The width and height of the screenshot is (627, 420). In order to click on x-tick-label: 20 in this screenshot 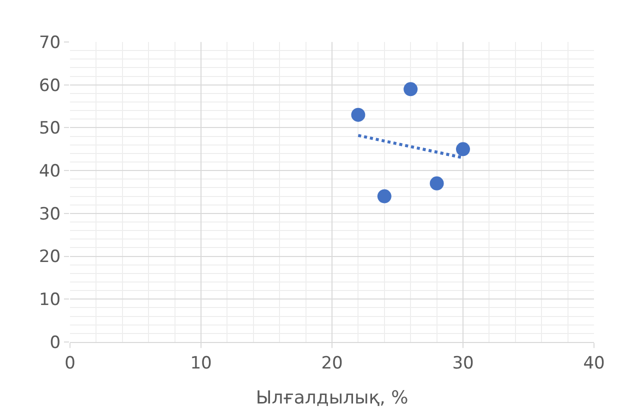, I will do `click(332, 364)`.